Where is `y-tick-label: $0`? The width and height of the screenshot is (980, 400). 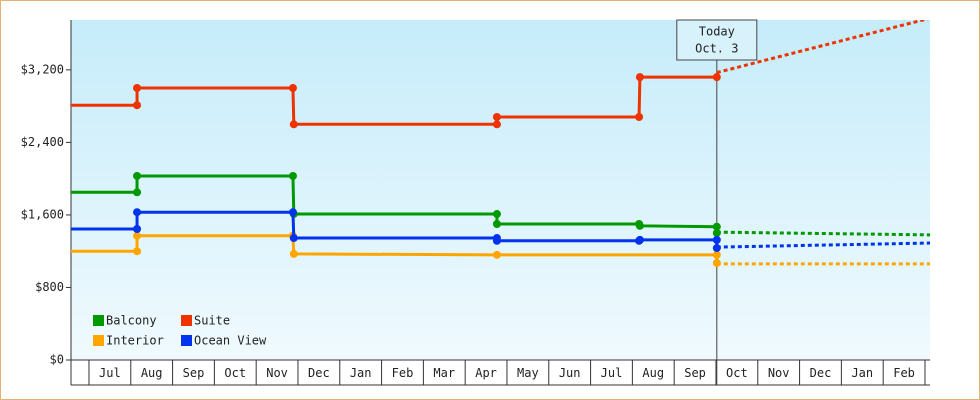 y-tick-label: $0 is located at coordinates (57, 360).